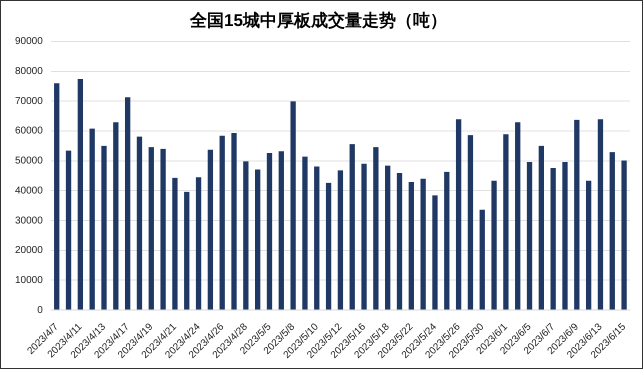 The width and height of the screenshot is (643, 369). I want to click on y-tick-label: 50000, so click(29, 161).